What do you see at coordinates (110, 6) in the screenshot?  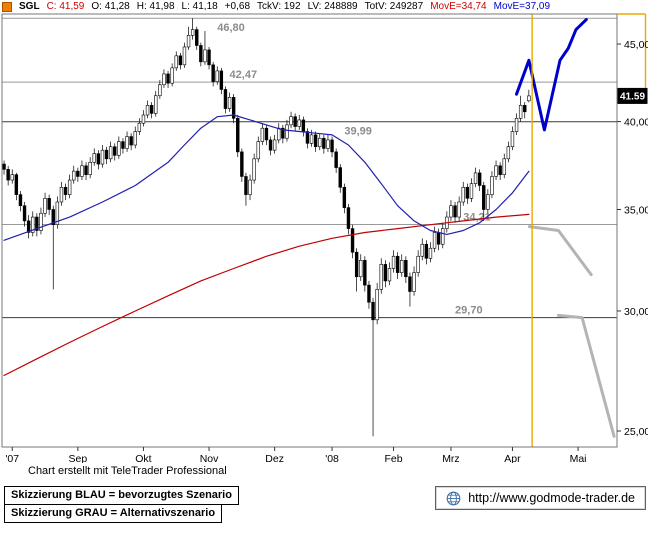 I see `quote-segment: O: 41,28` at bounding box center [110, 6].